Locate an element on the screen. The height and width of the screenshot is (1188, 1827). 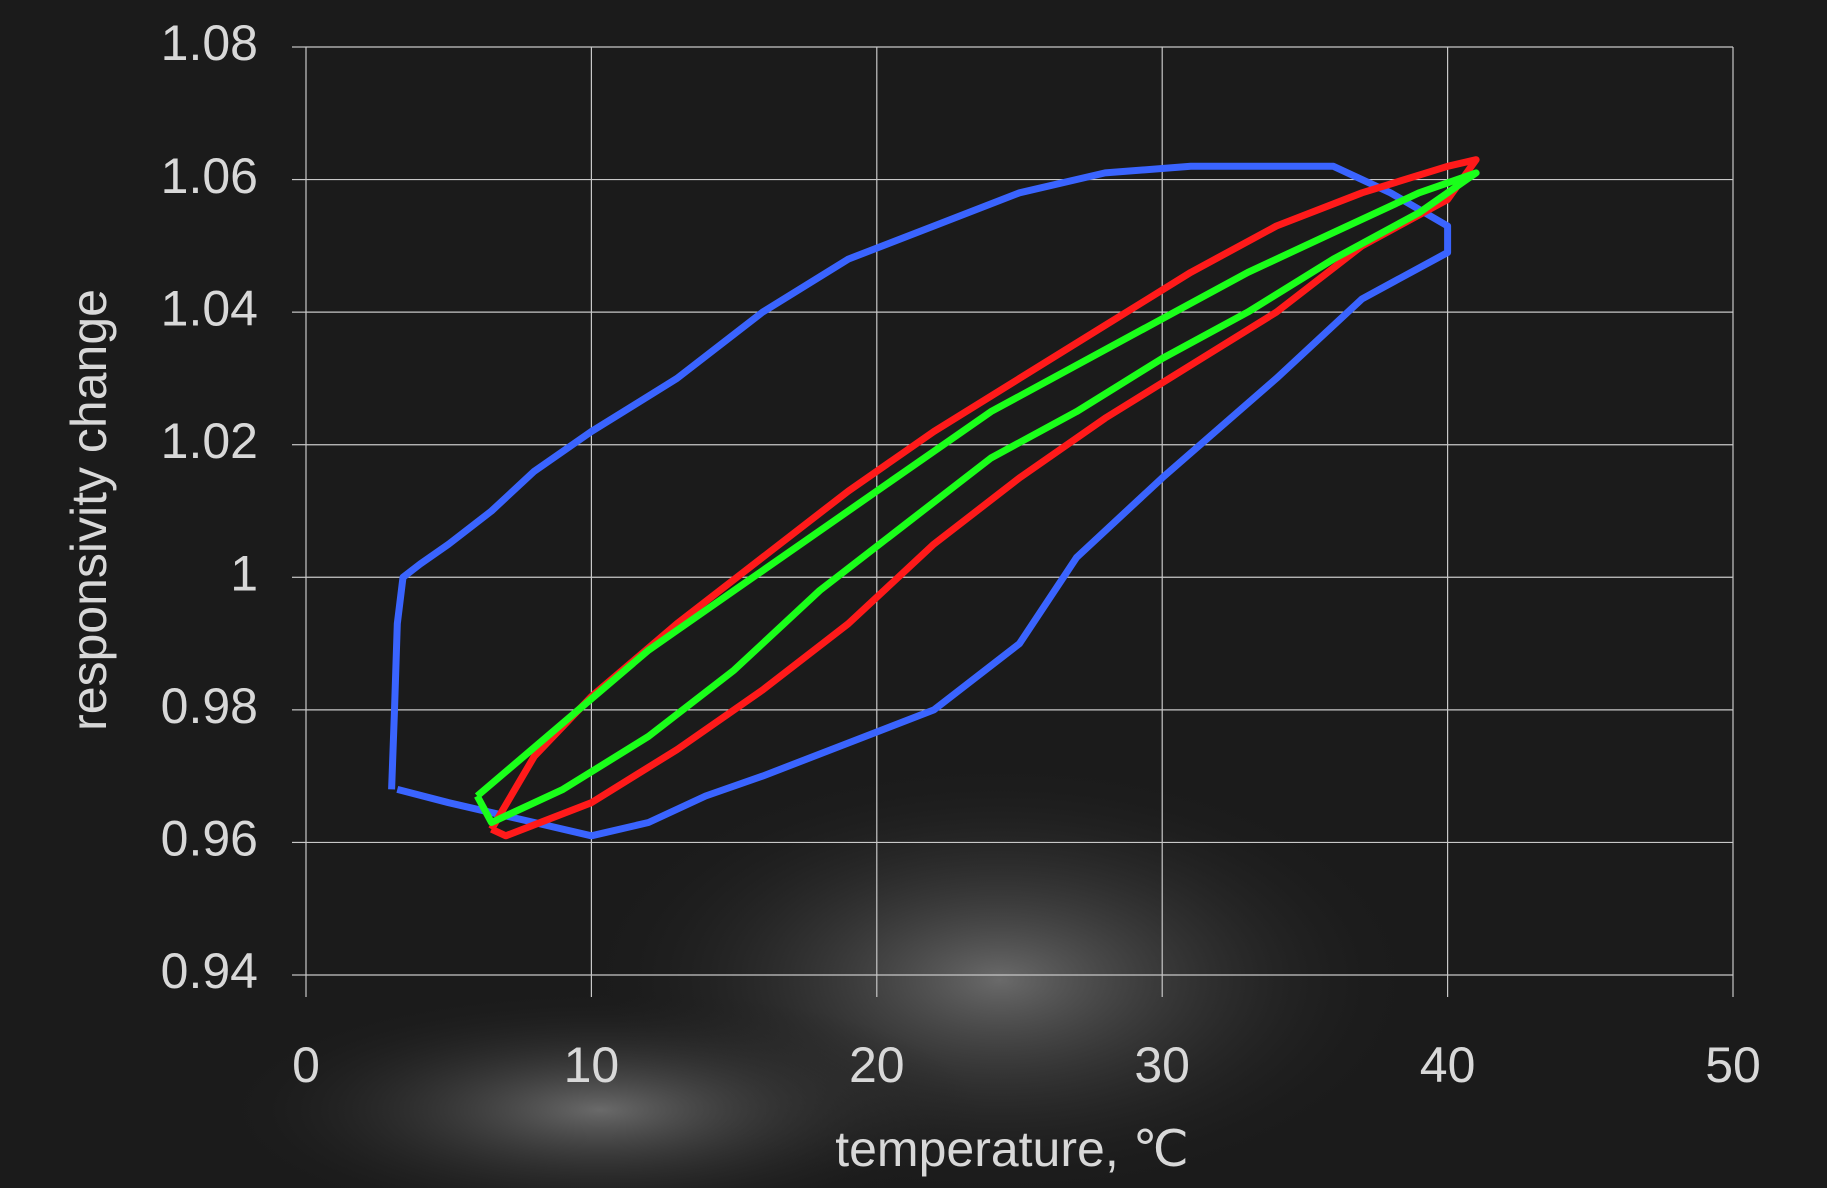
y-tick-label: 1 is located at coordinates (244, 573).